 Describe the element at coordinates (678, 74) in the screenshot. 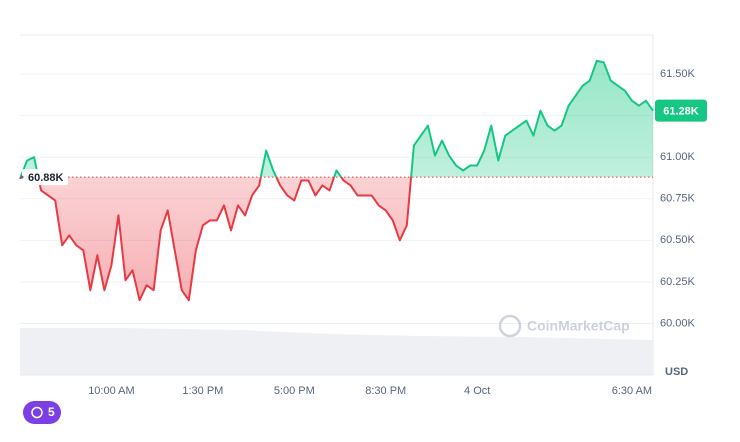

I see `y-tick-label: 61.50K` at that location.